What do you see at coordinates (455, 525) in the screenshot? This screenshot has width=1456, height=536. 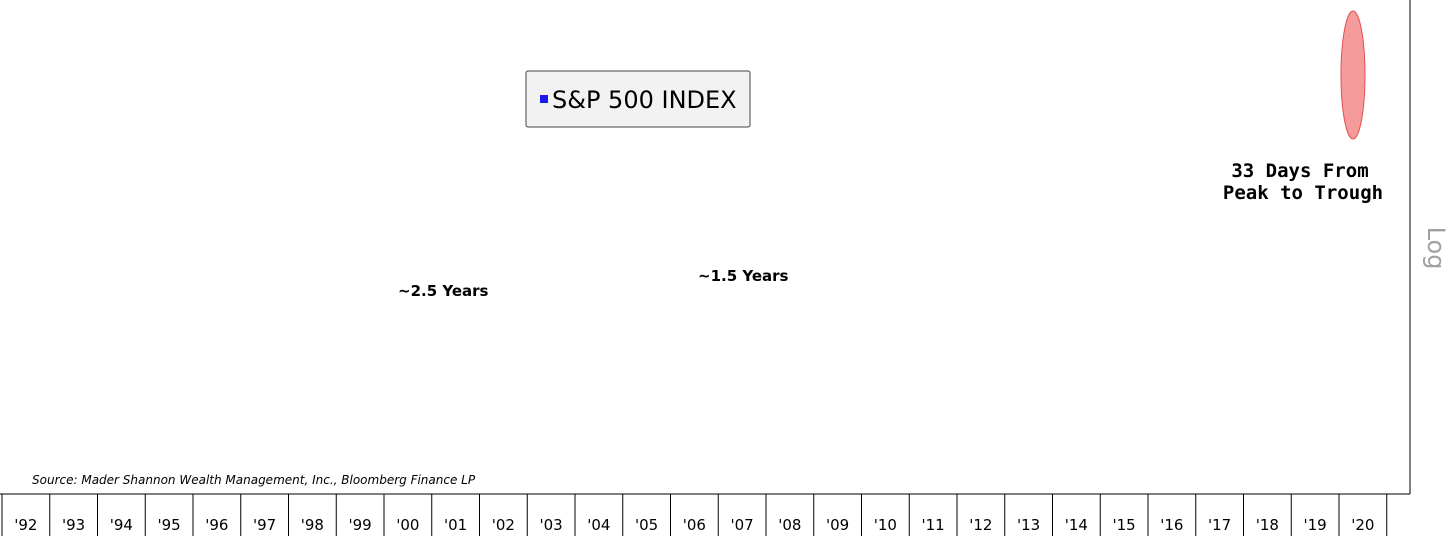 I see `x-tick-label: '01` at bounding box center [455, 525].